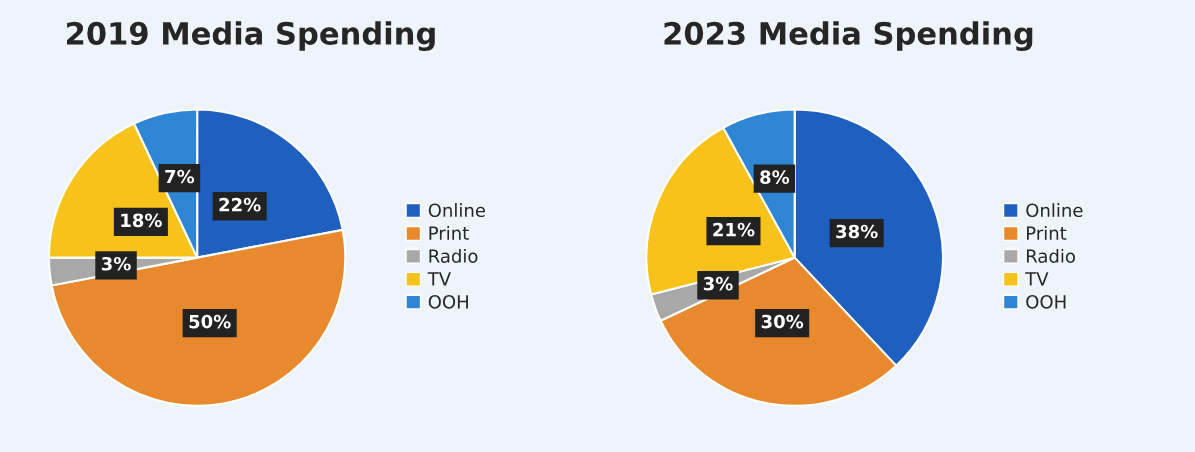  I want to click on data-label: 8%, so click(775, 177).